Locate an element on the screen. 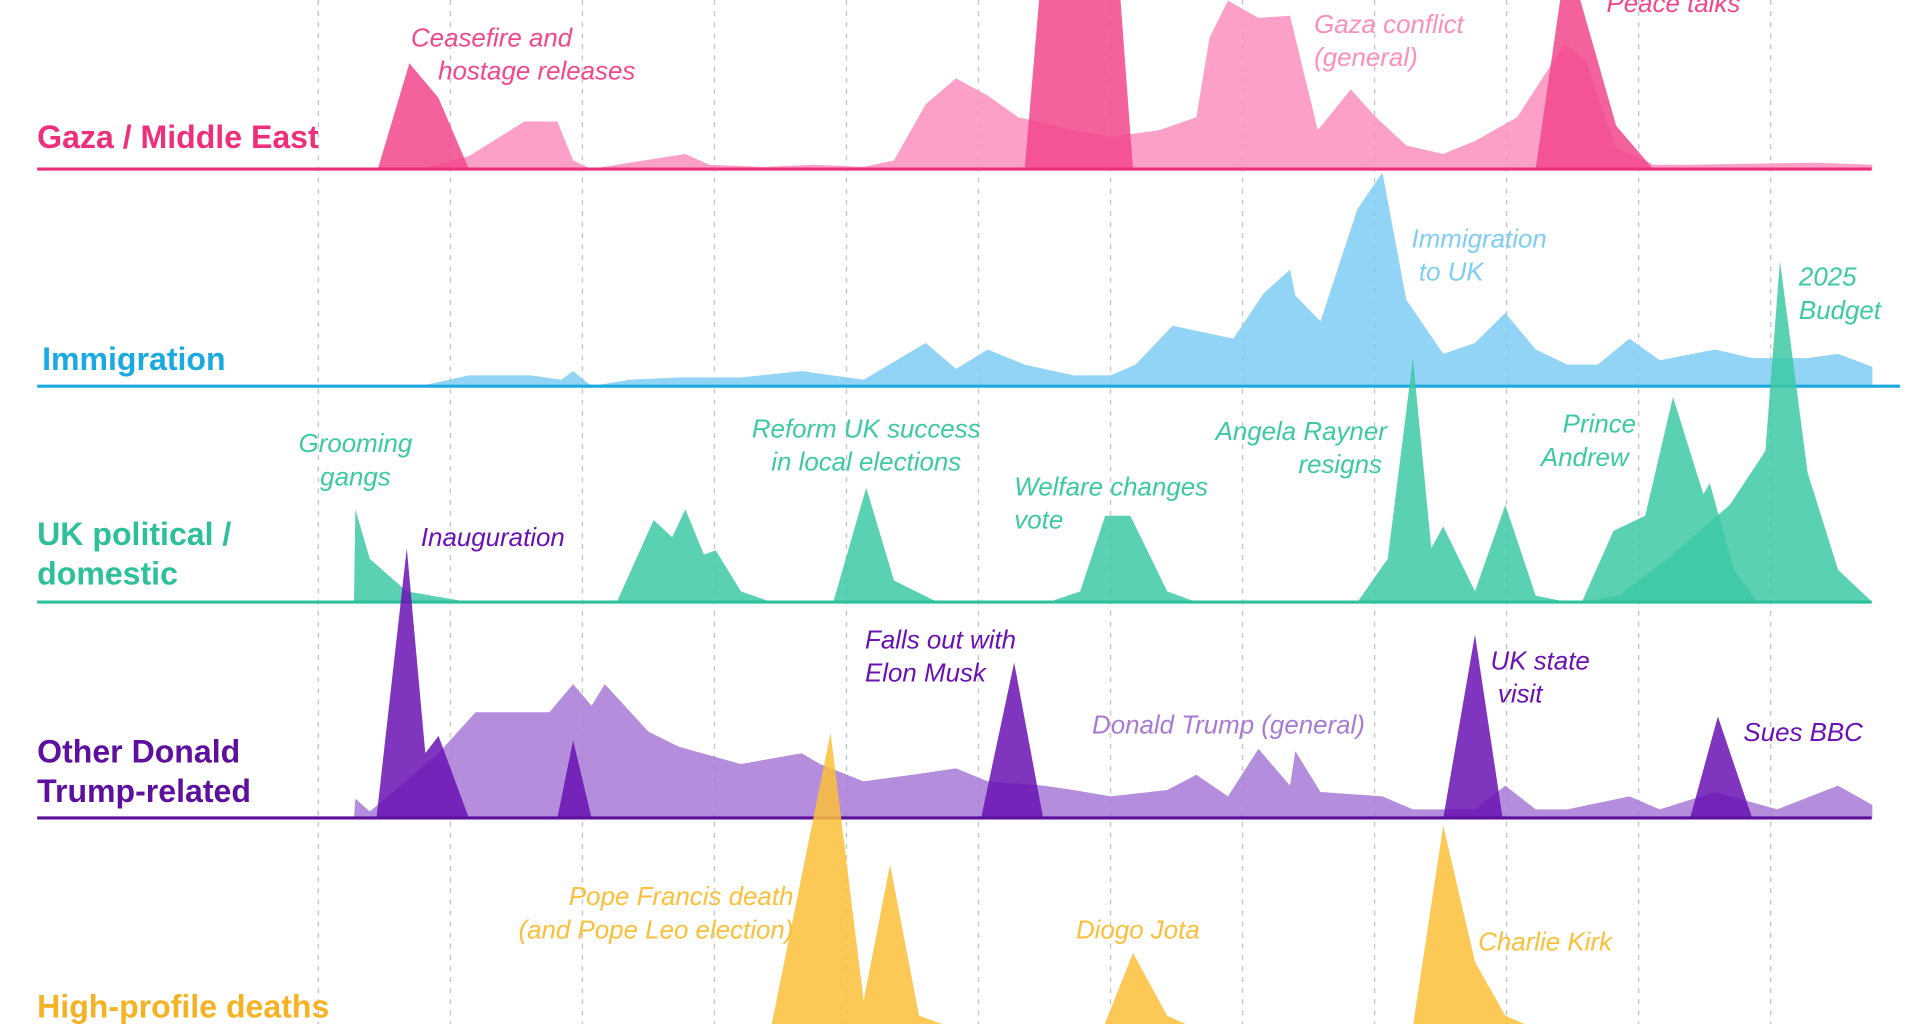 The height and width of the screenshot is (1024, 1920). text-line: gangs is located at coordinates (355, 478).